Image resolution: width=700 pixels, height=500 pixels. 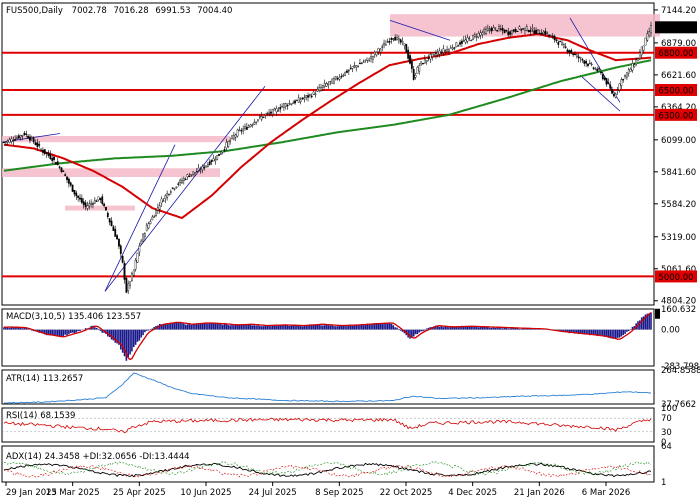 What do you see at coordinates (680, 367) in the screenshot?
I see `macd-tick-label: -283.798` at bounding box center [680, 367].